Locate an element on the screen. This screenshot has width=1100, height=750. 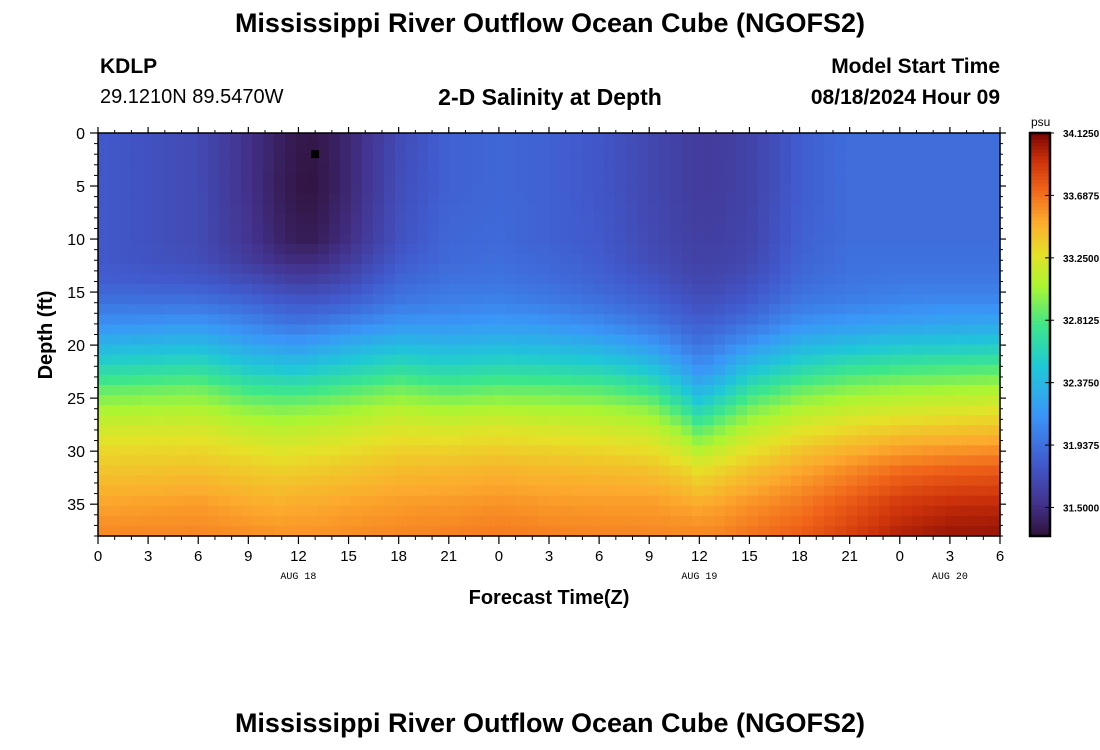
x-tick-label: 6 is located at coordinates (599, 556).